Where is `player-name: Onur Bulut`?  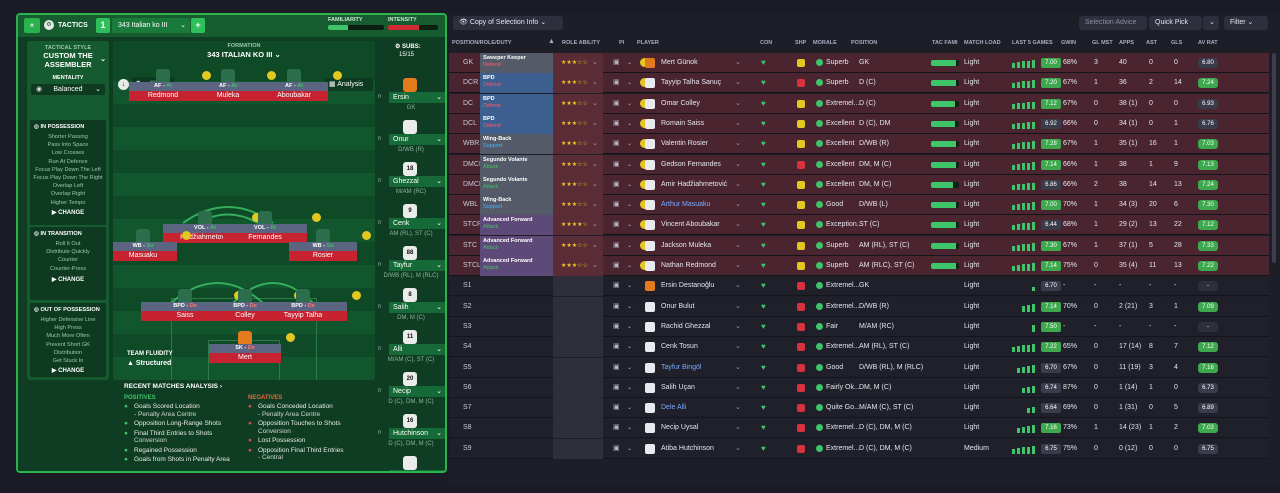 player-name: Onur Bulut is located at coordinates (678, 306).